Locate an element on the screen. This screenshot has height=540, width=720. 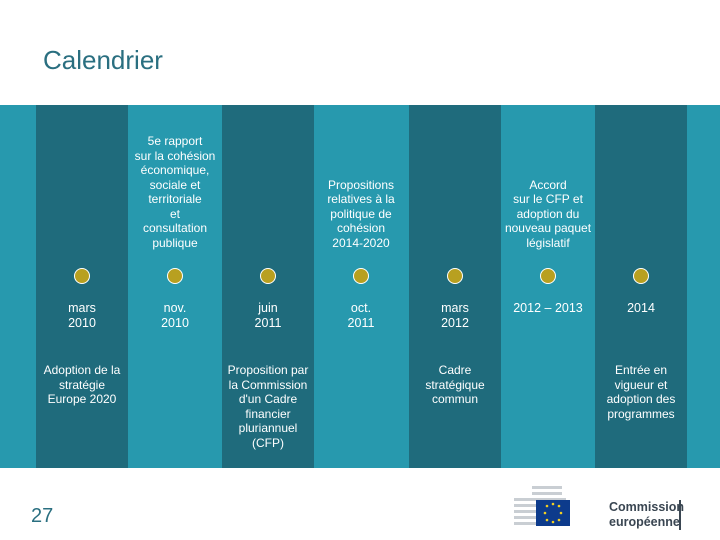
description-line: relatives à la is located at coordinates (361, 199).